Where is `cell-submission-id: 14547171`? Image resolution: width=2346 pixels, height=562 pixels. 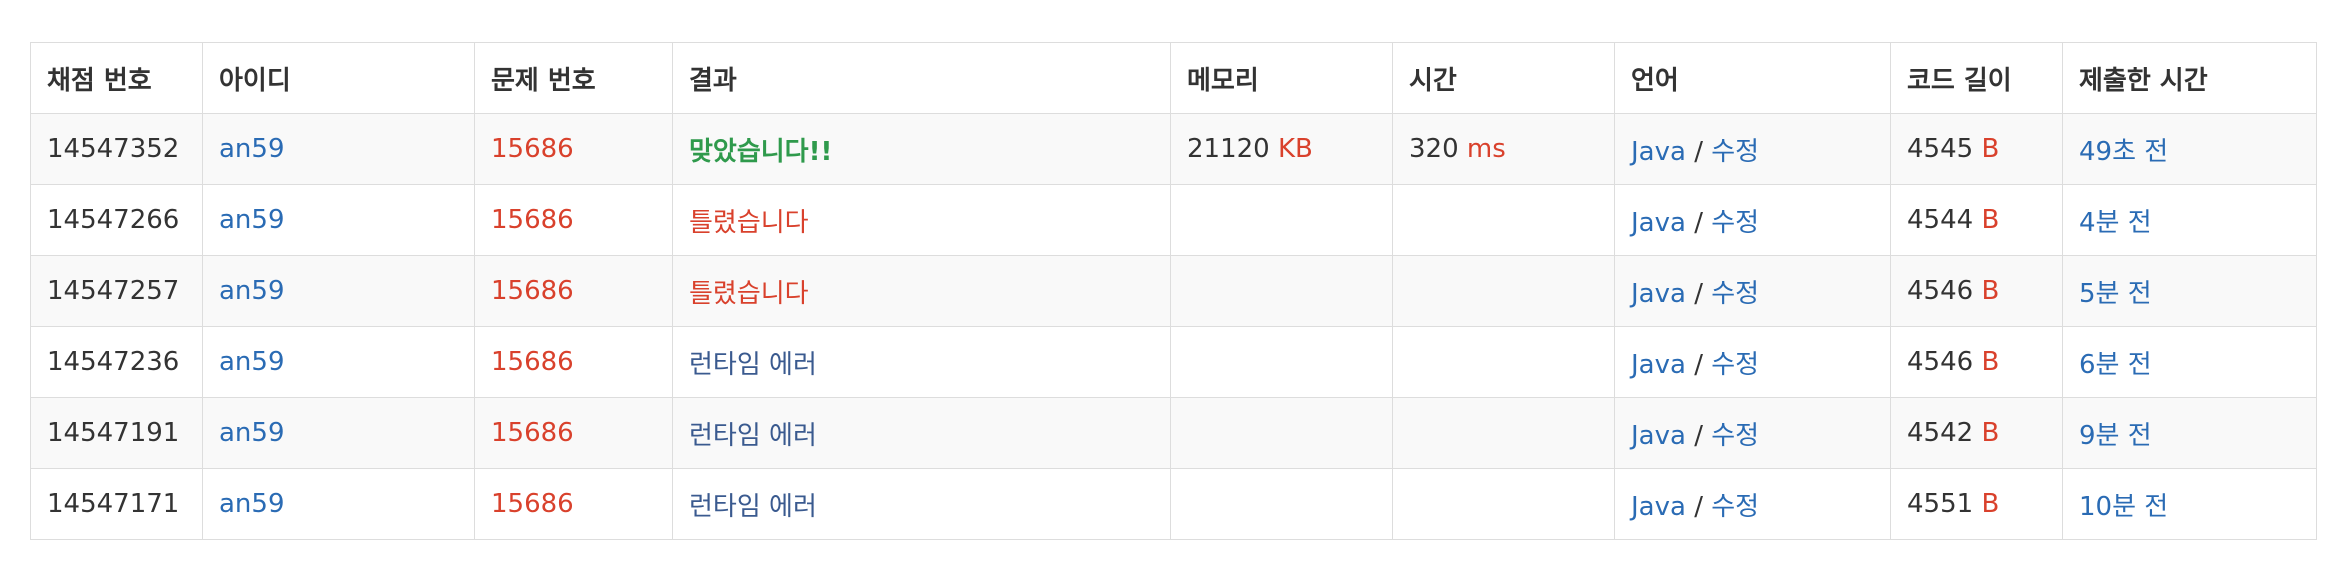
cell-submission-id: 14547171 is located at coordinates (116, 504).